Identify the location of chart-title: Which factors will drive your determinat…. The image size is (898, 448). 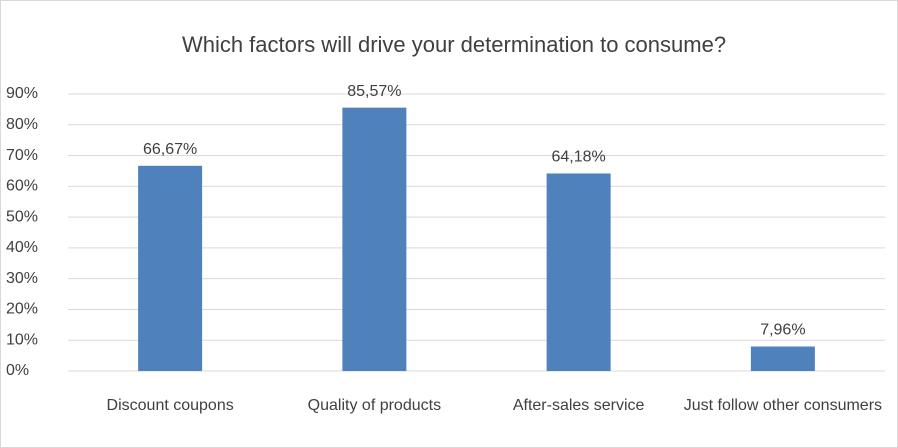
(454, 44).